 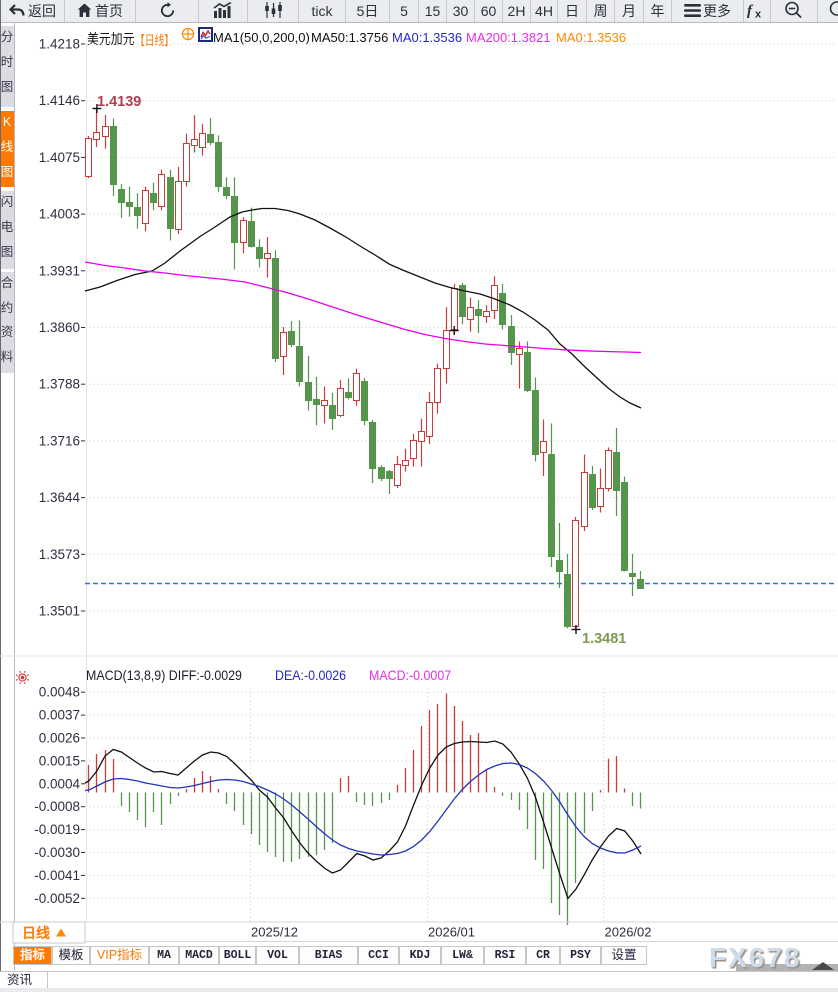 I want to click on svg-text: -0.0030, so click(x=57, y=852).